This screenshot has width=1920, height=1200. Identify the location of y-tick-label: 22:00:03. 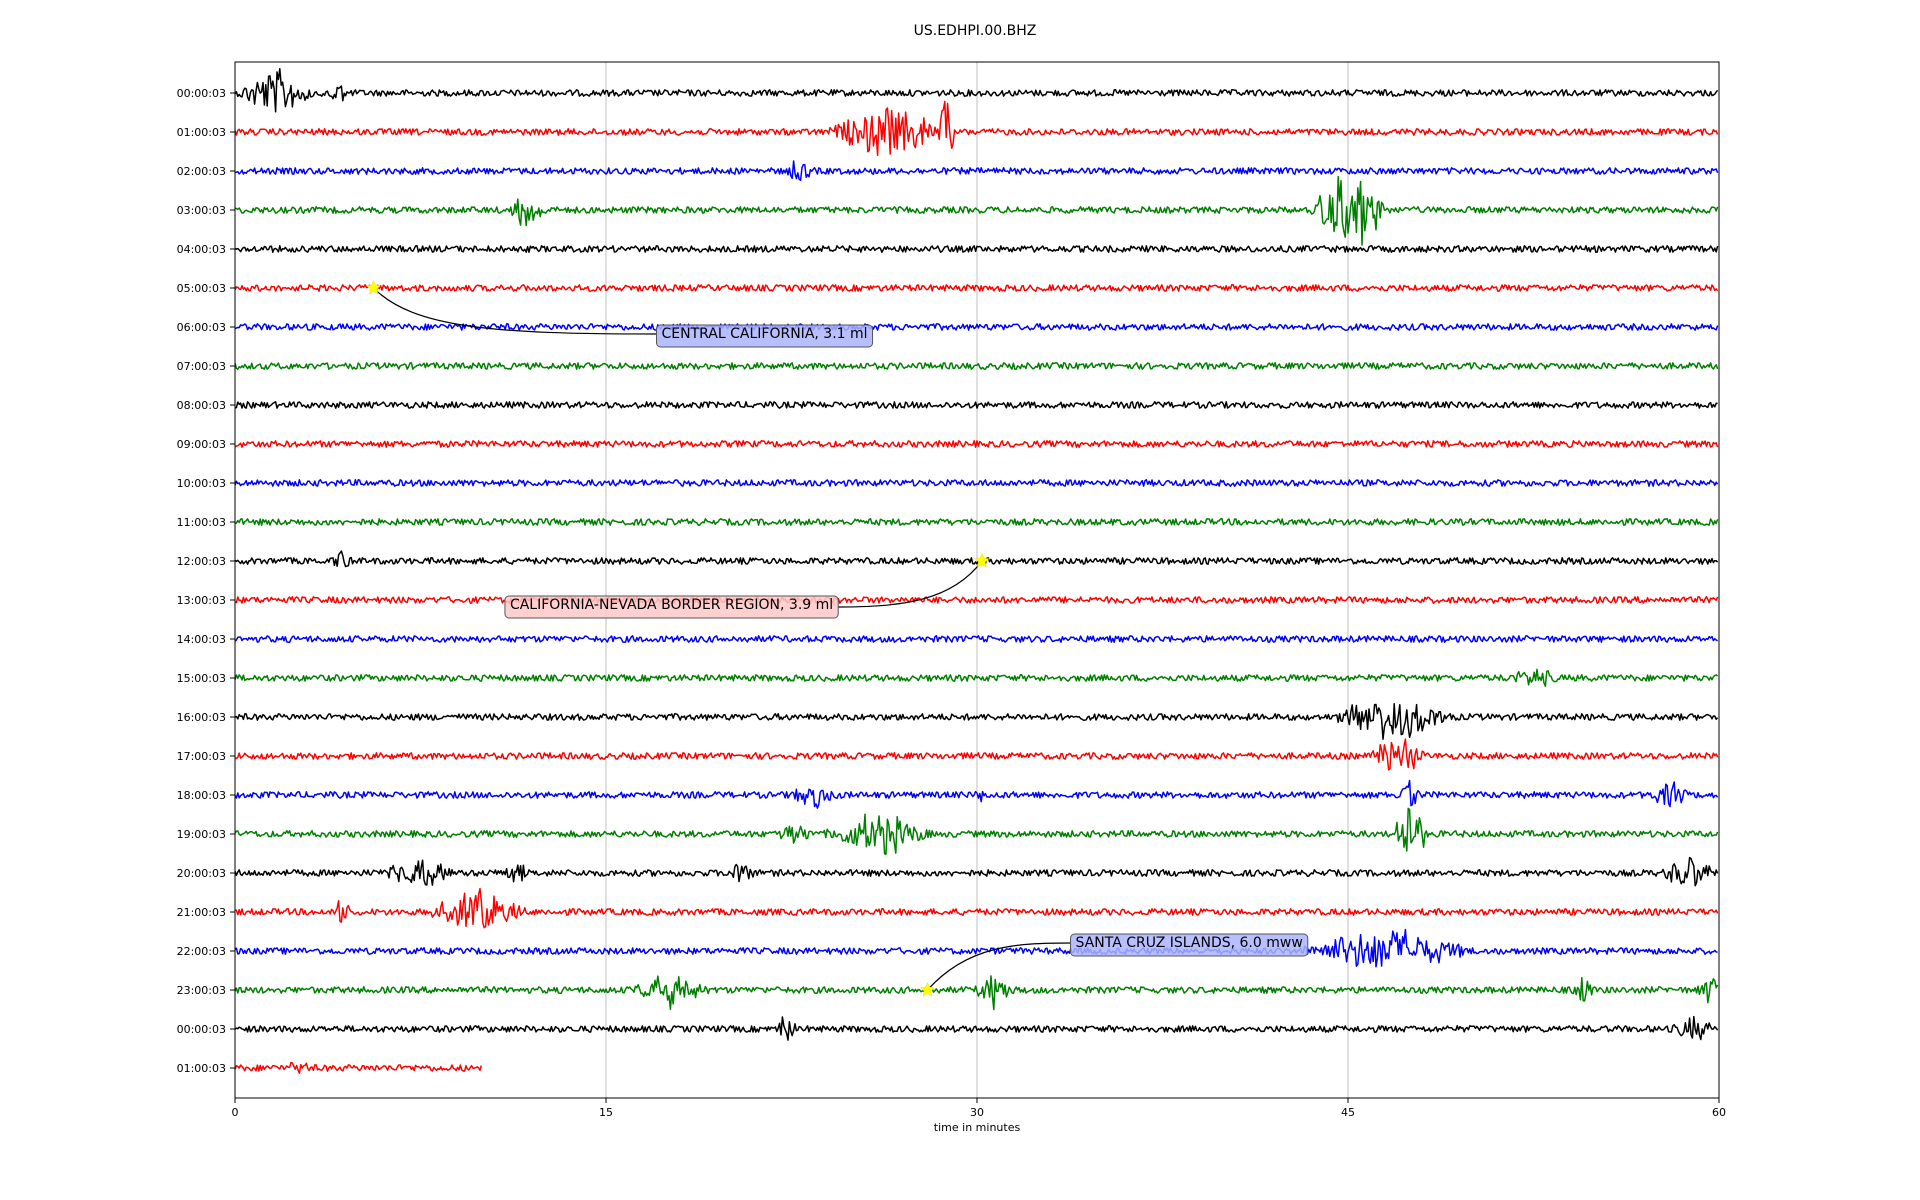
(201, 951).